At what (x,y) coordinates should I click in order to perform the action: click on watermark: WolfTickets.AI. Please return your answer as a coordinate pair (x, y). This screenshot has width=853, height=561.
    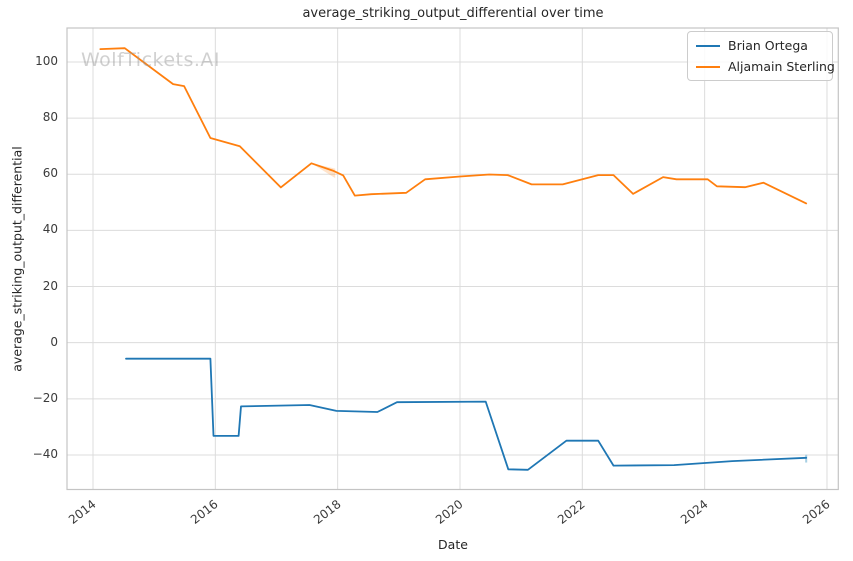
    Looking at the image, I should click on (151, 60).